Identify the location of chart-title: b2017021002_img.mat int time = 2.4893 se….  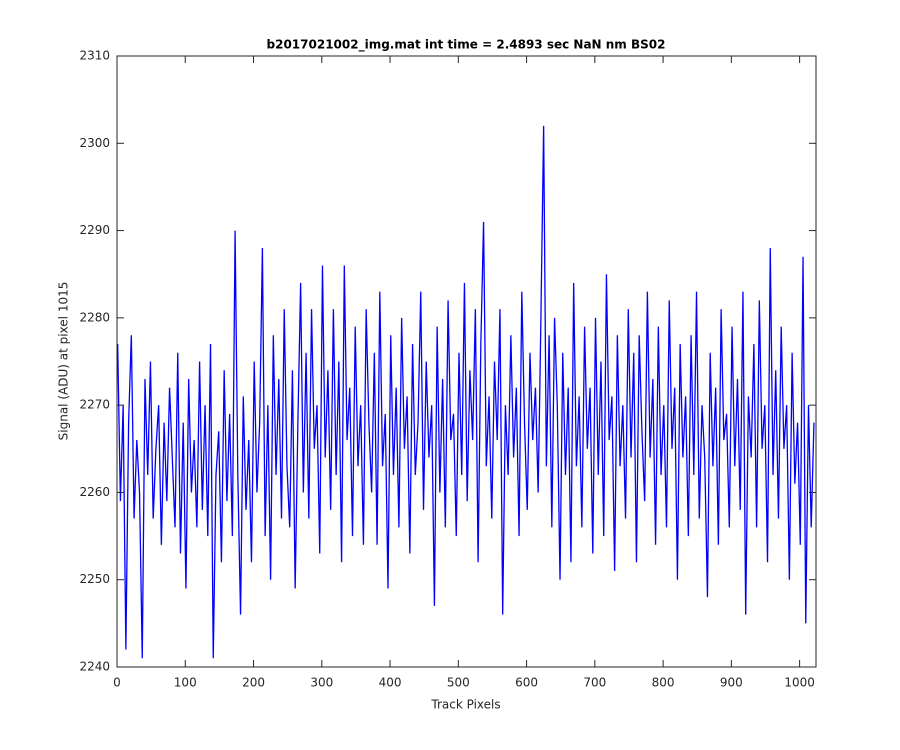
(466, 45).